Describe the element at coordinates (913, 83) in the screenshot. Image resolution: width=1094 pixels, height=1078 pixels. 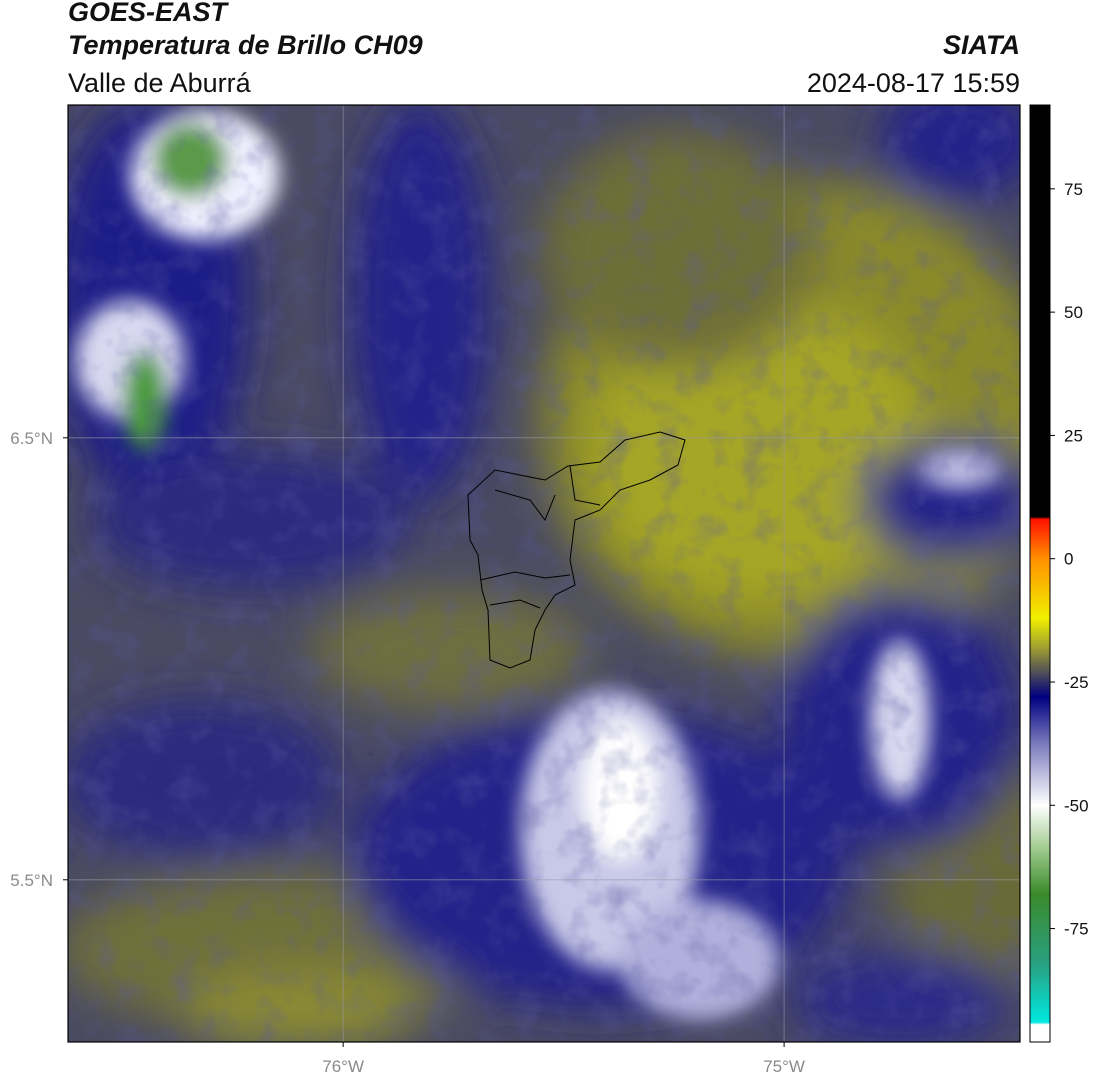
I see `timestamp: 2024-08-17 15:59` at that location.